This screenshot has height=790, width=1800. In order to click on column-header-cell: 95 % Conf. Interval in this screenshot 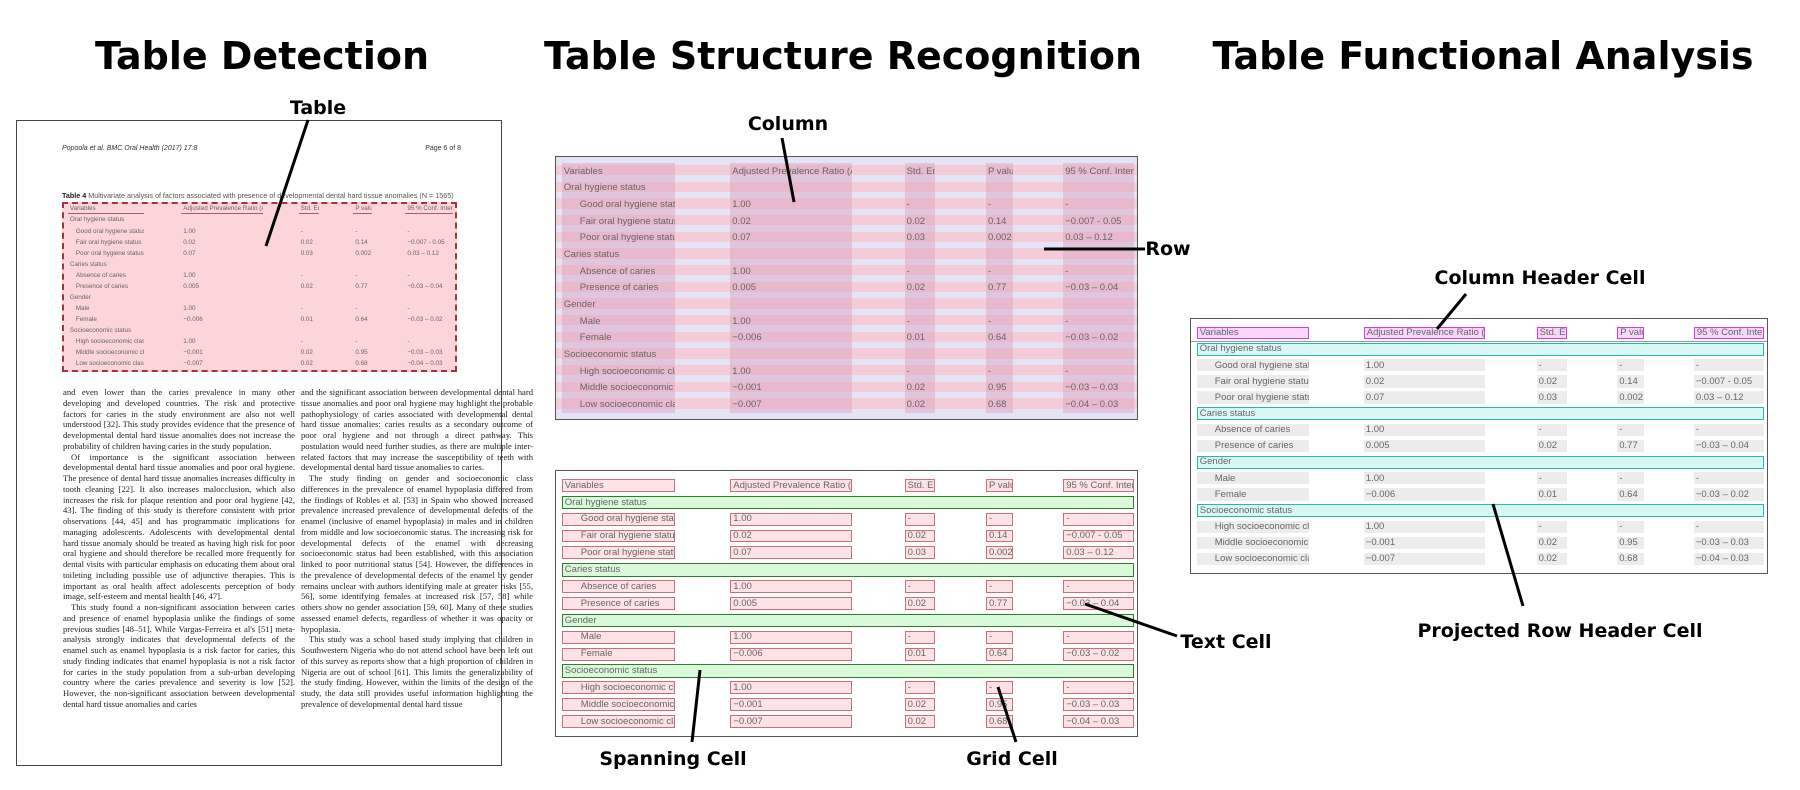, I will do `click(429, 209)`.